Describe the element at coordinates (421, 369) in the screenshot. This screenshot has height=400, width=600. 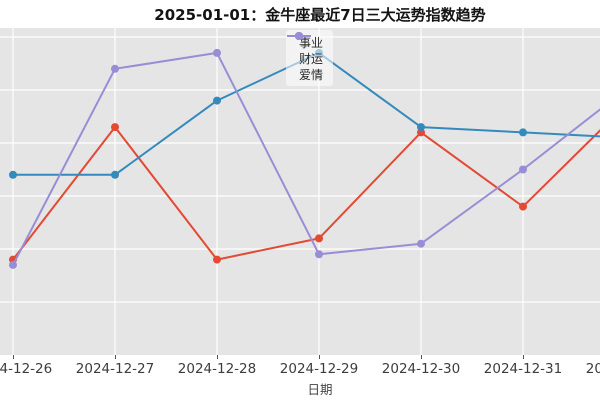
I see `x-tick-label: 2024-12-30` at that location.